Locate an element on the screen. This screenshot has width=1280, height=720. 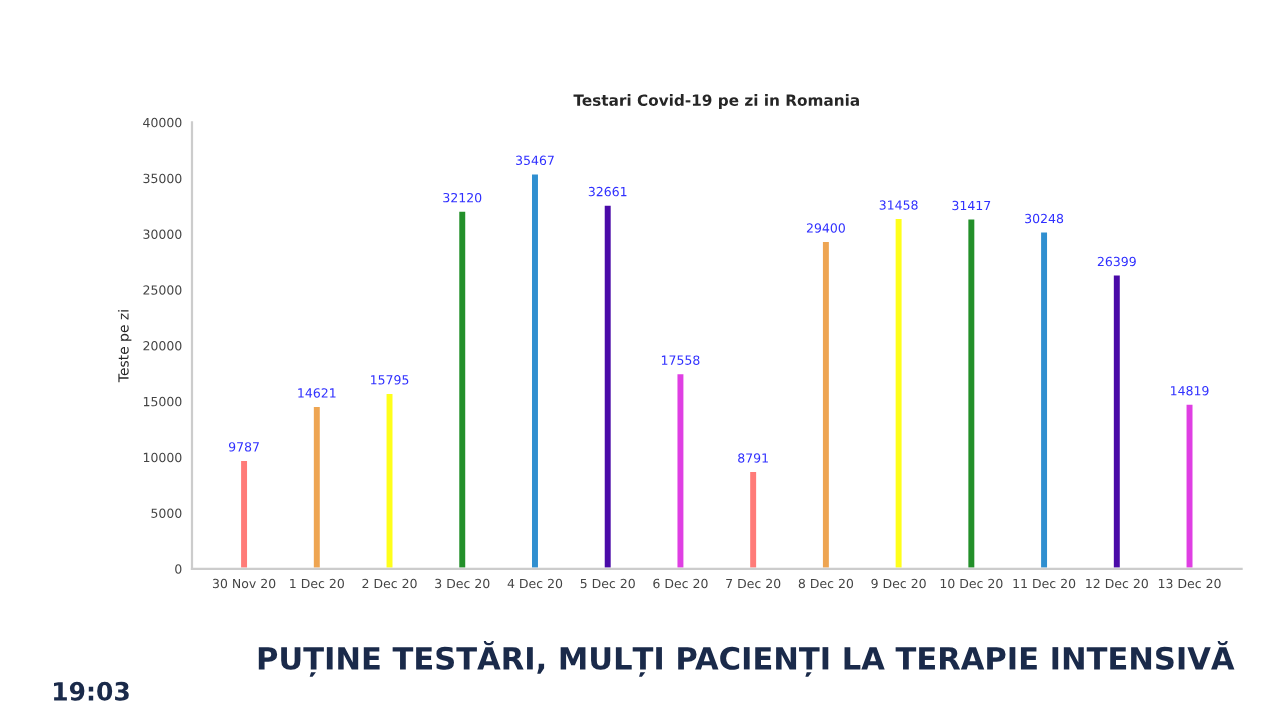
text: 19:03 is located at coordinates (91, 691).